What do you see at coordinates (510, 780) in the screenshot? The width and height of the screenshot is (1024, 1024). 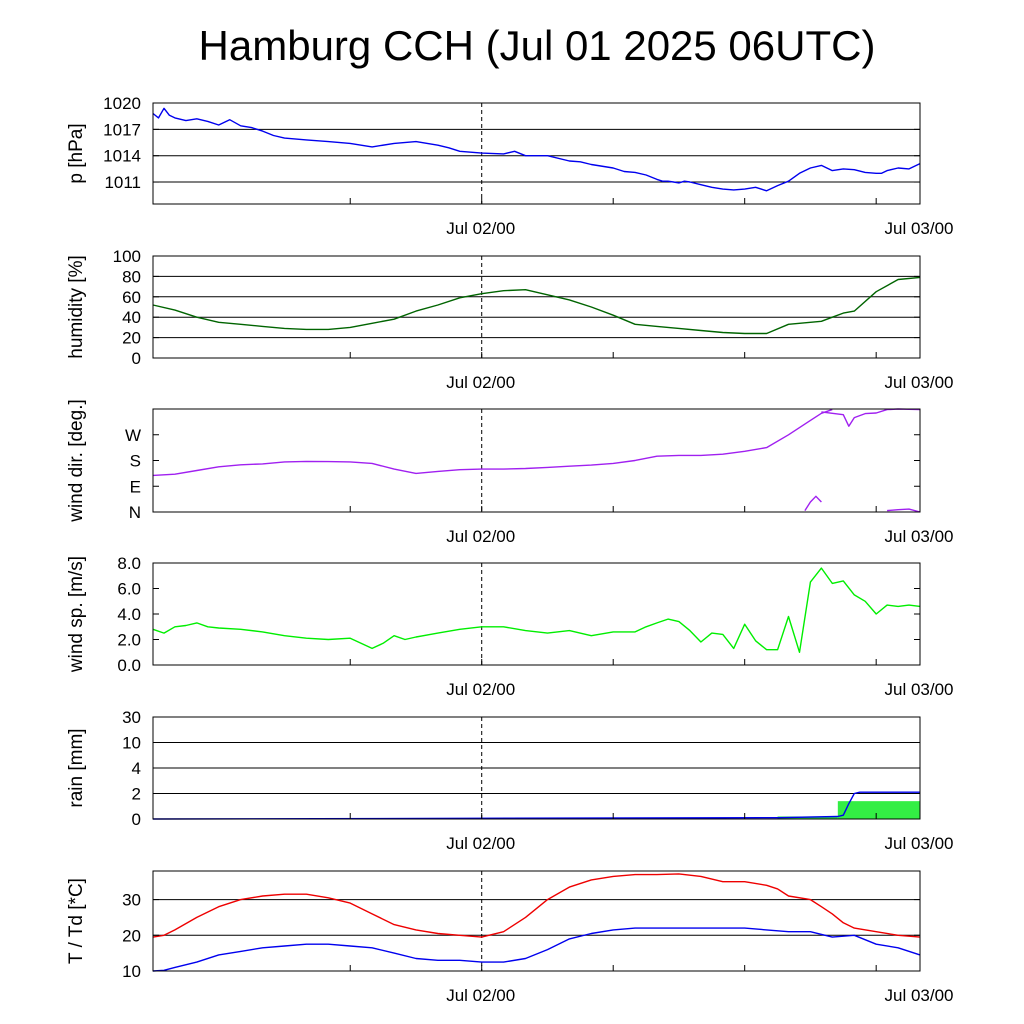 I see `panel-rain: 0 2 4 10 30 Jul 02/00 Jul 03/00 rain [mm]` at bounding box center [510, 780].